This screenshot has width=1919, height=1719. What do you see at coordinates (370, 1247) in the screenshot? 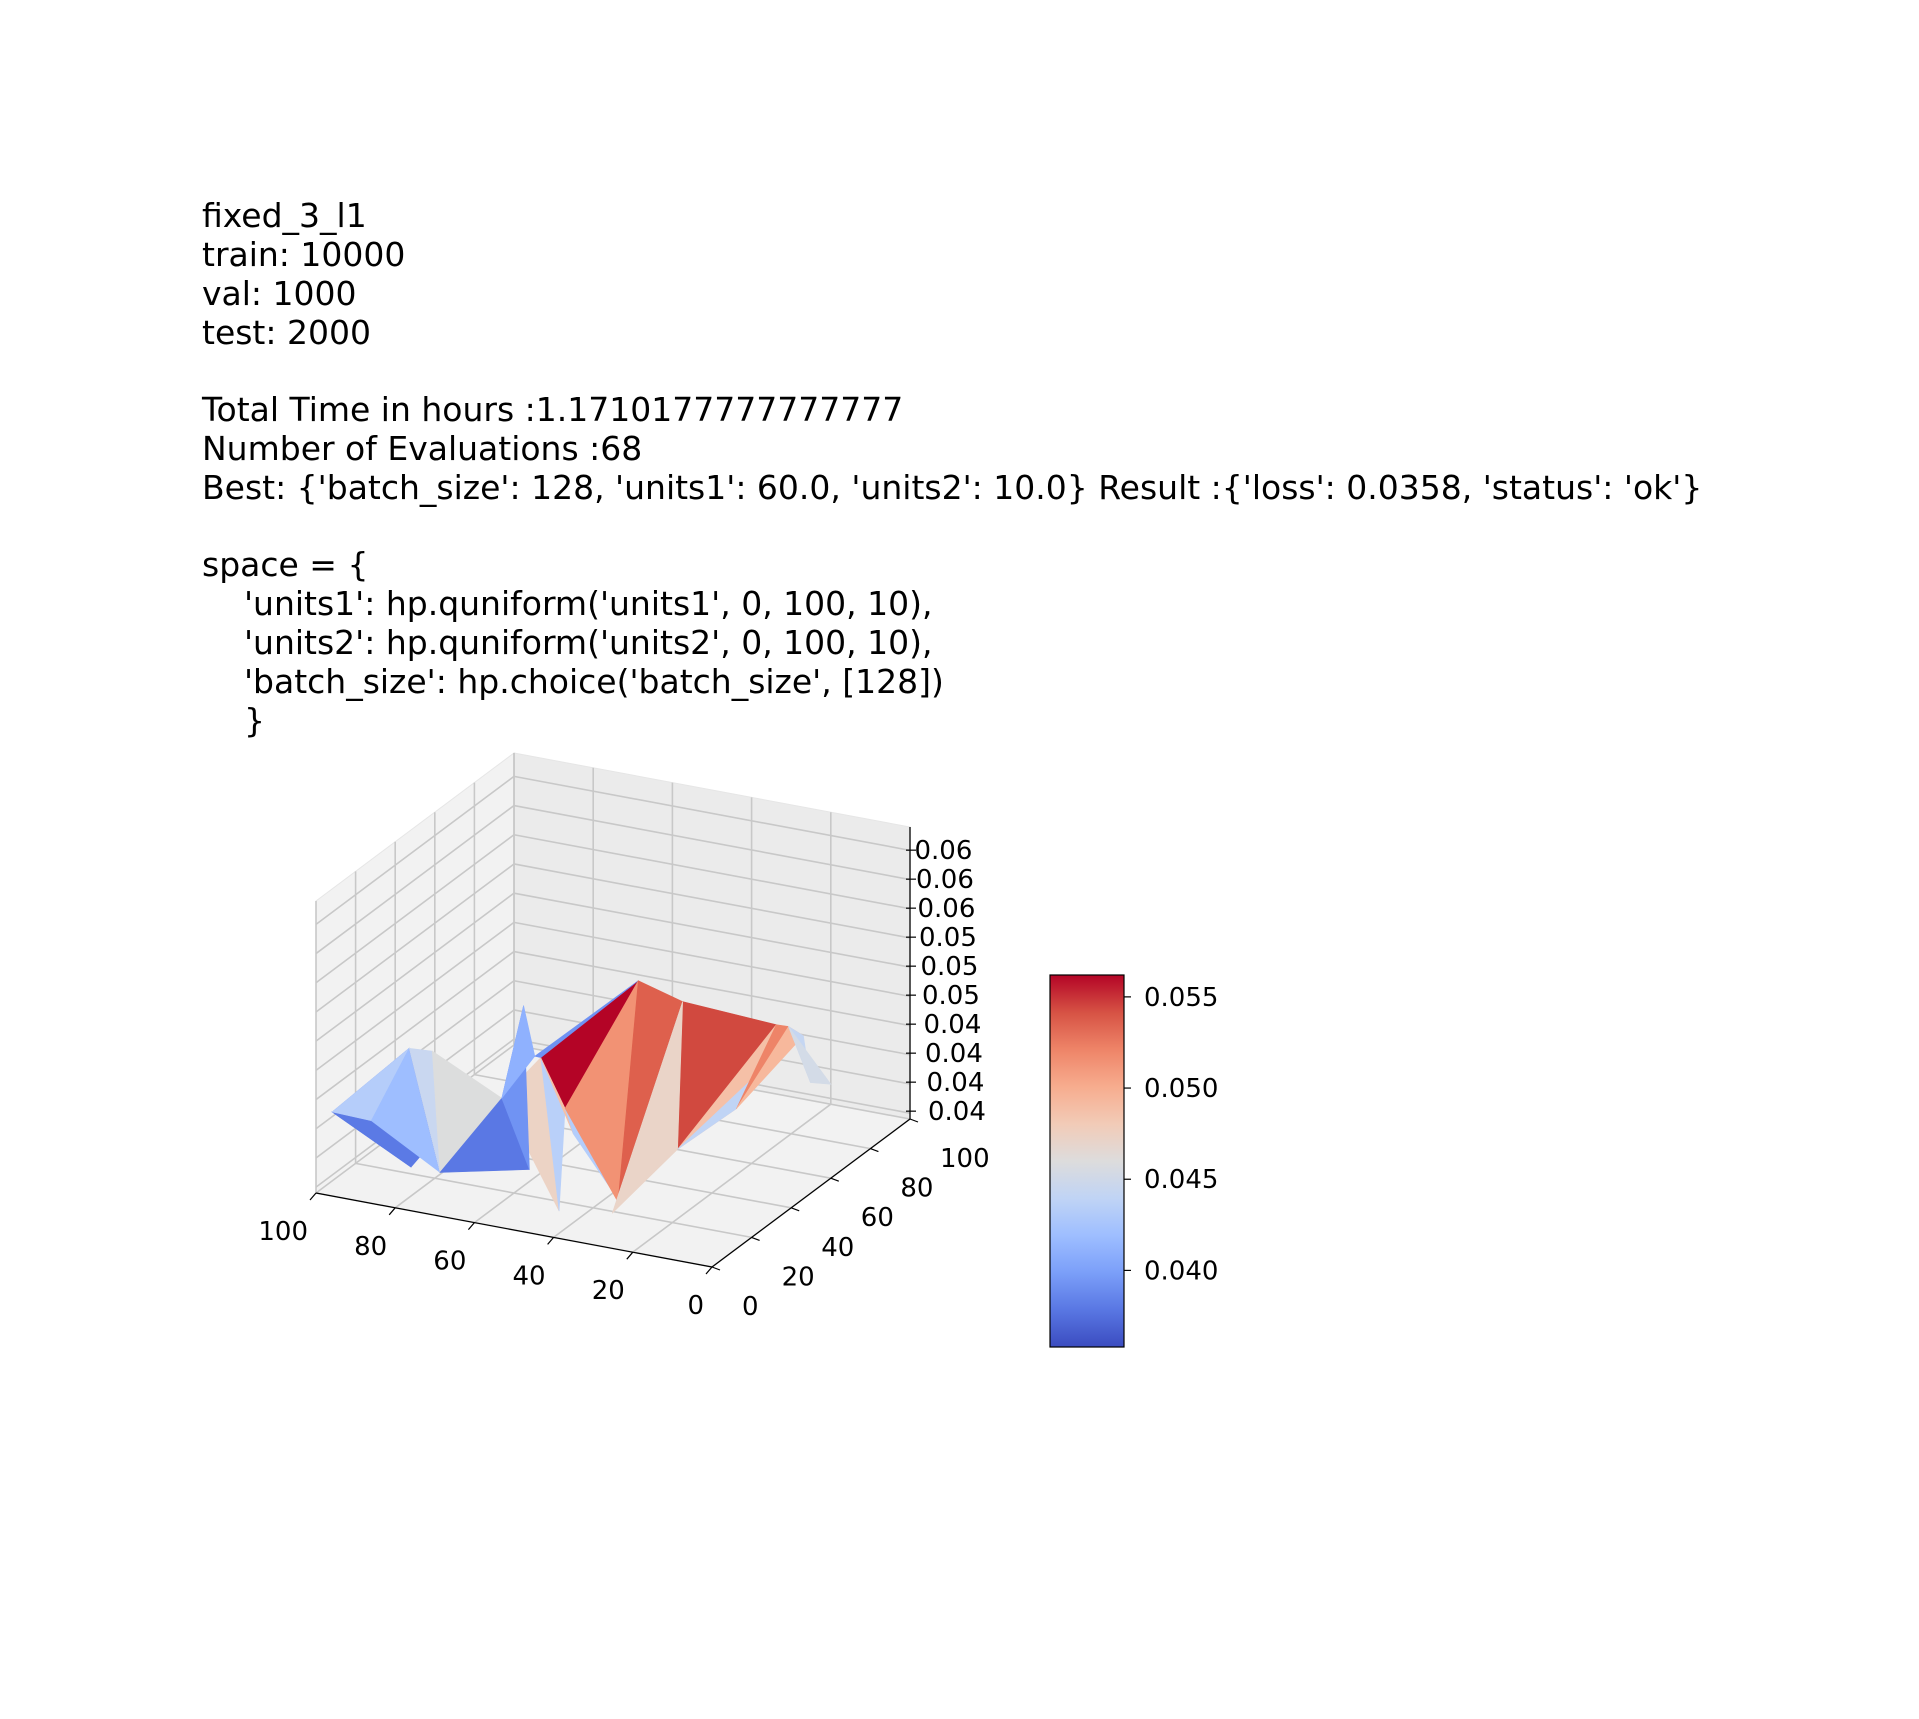
I see `x-tick-label: 80` at bounding box center [370, 1247].